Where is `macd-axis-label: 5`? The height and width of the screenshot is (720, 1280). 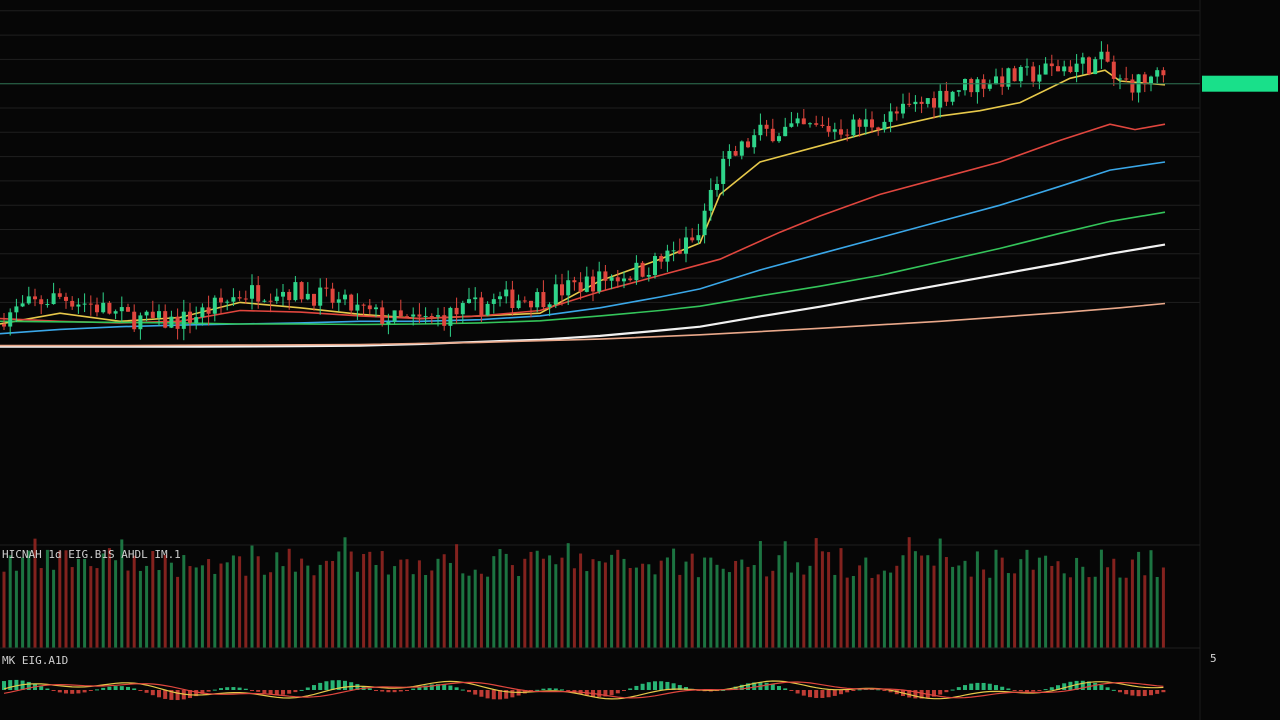 macd-axis-label: 5 is located at coordinates (1213, 658).